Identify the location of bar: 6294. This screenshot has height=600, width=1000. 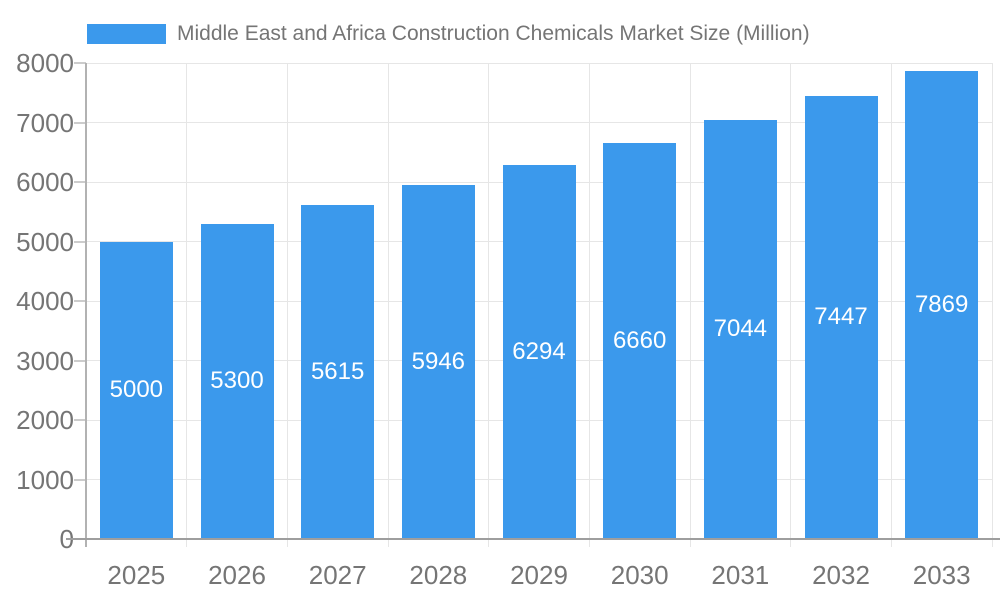
(539, 351).